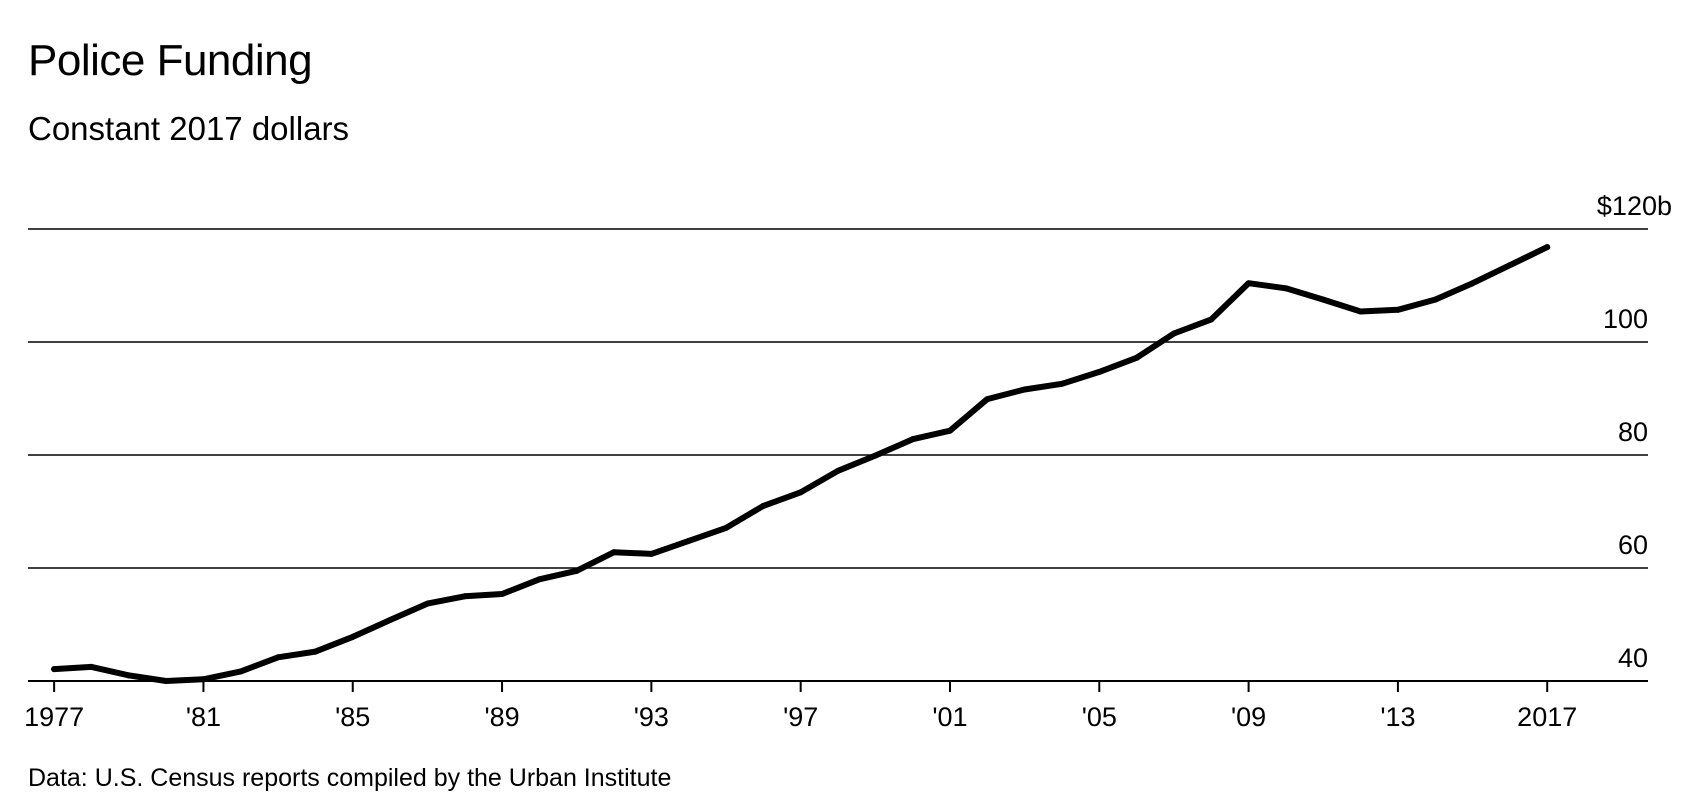  What do you see at coordinates (800, 492) in the screenshot?
I see `data-point-1997` at bounding box center [800, 492].